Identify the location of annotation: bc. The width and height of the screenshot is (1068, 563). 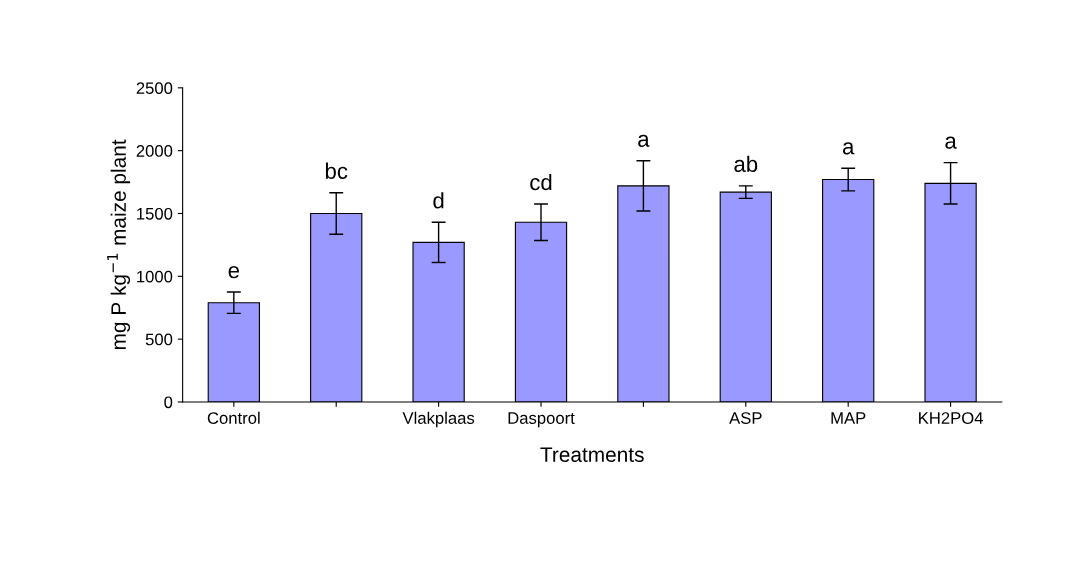
(336, 170).